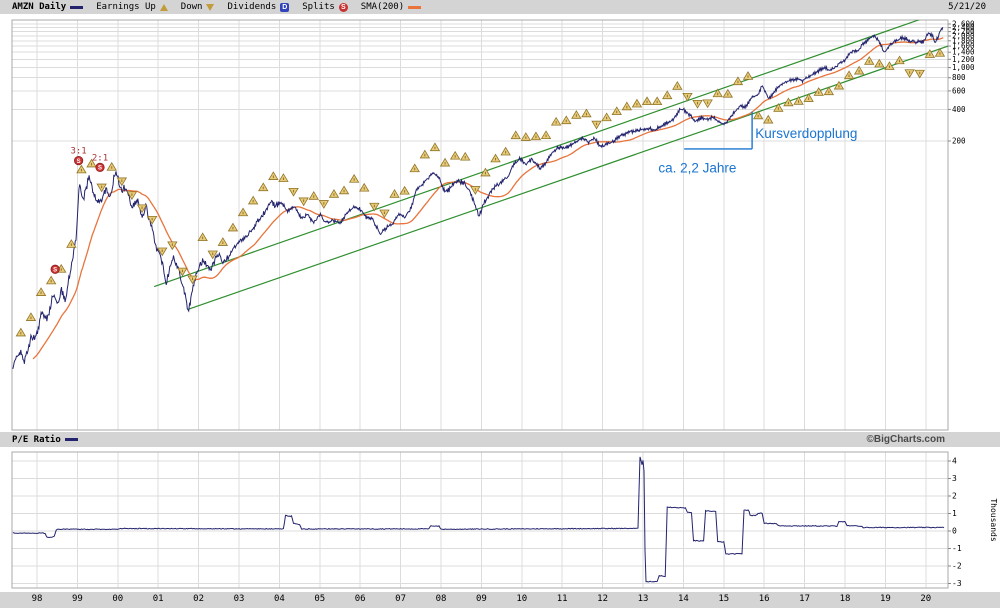  Describe the element at coordinates (163, 7) in the screenshot. I see `earnings-up-icon` at that location.